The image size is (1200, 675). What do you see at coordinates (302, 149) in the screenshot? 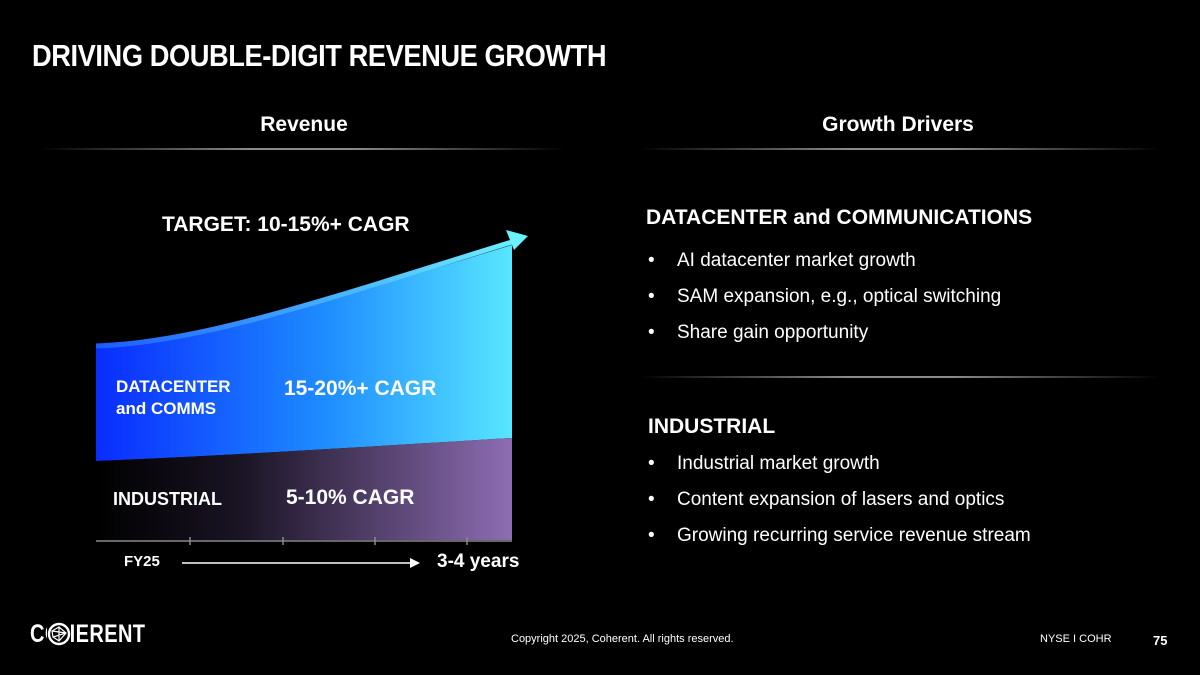
I see `revenue-divider` at bounding box center [302, 149].